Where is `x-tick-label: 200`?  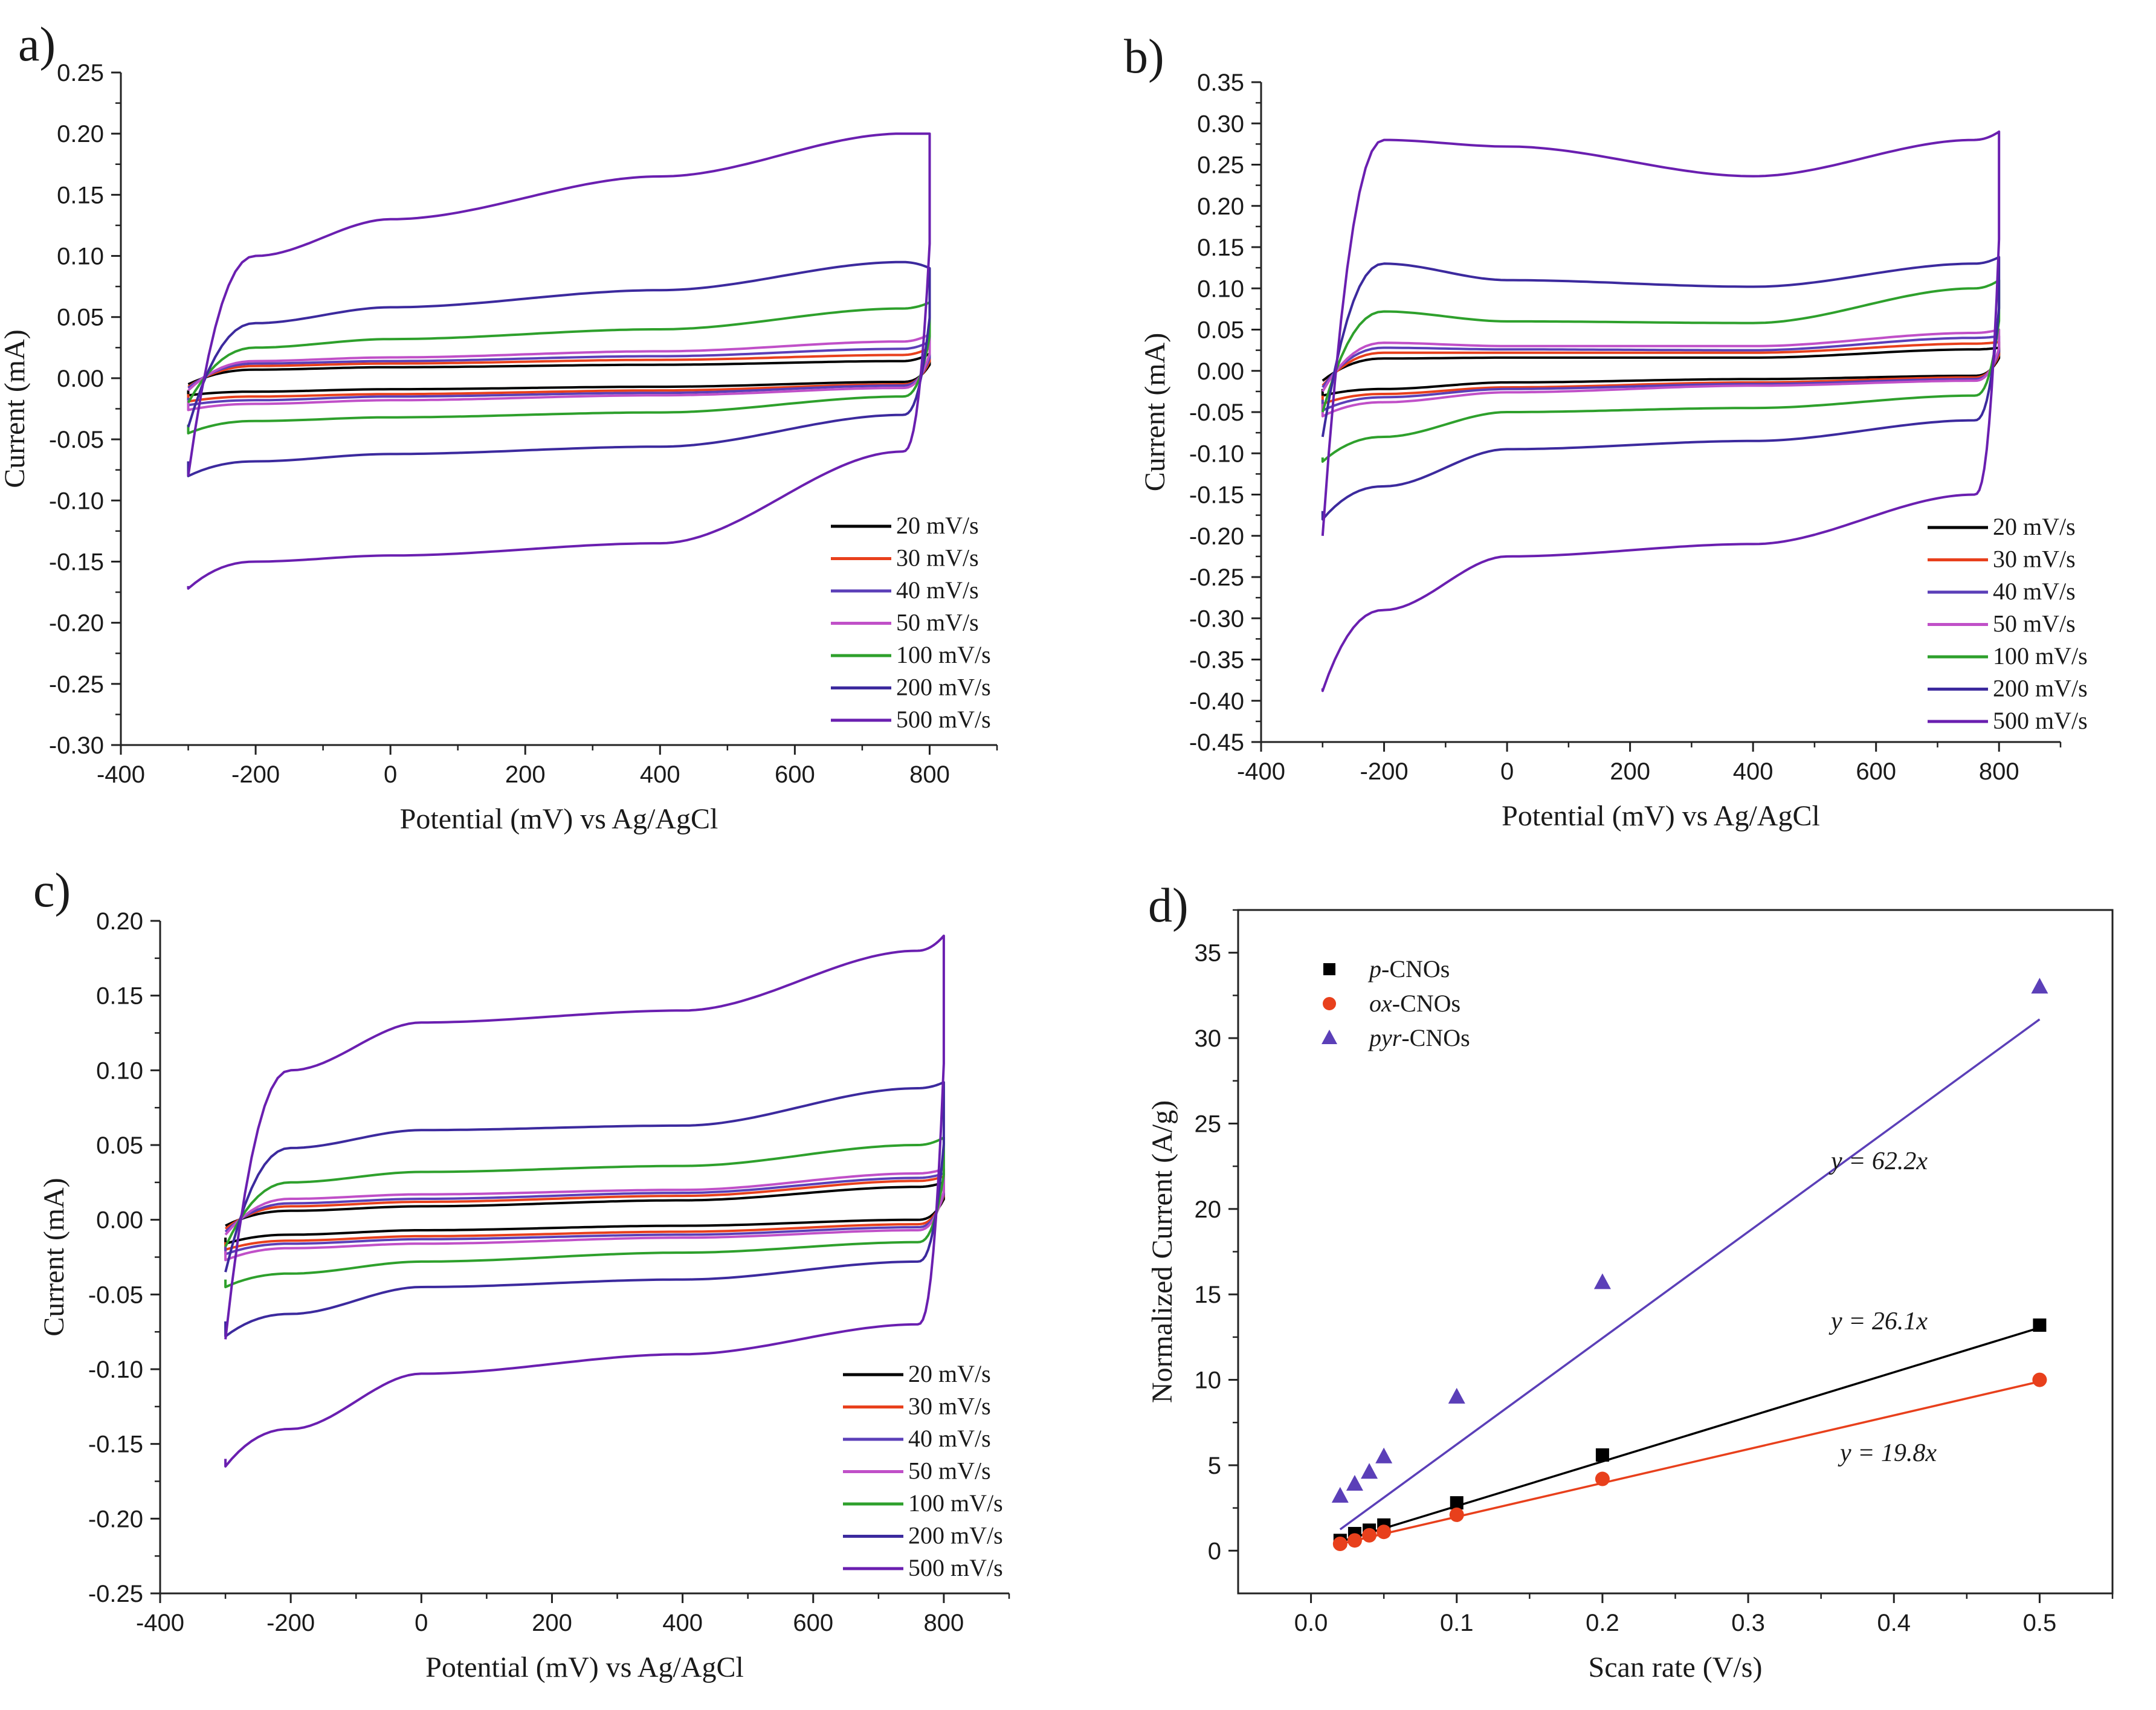 x-tick-label: 200 is located at coordinates (525, 774).